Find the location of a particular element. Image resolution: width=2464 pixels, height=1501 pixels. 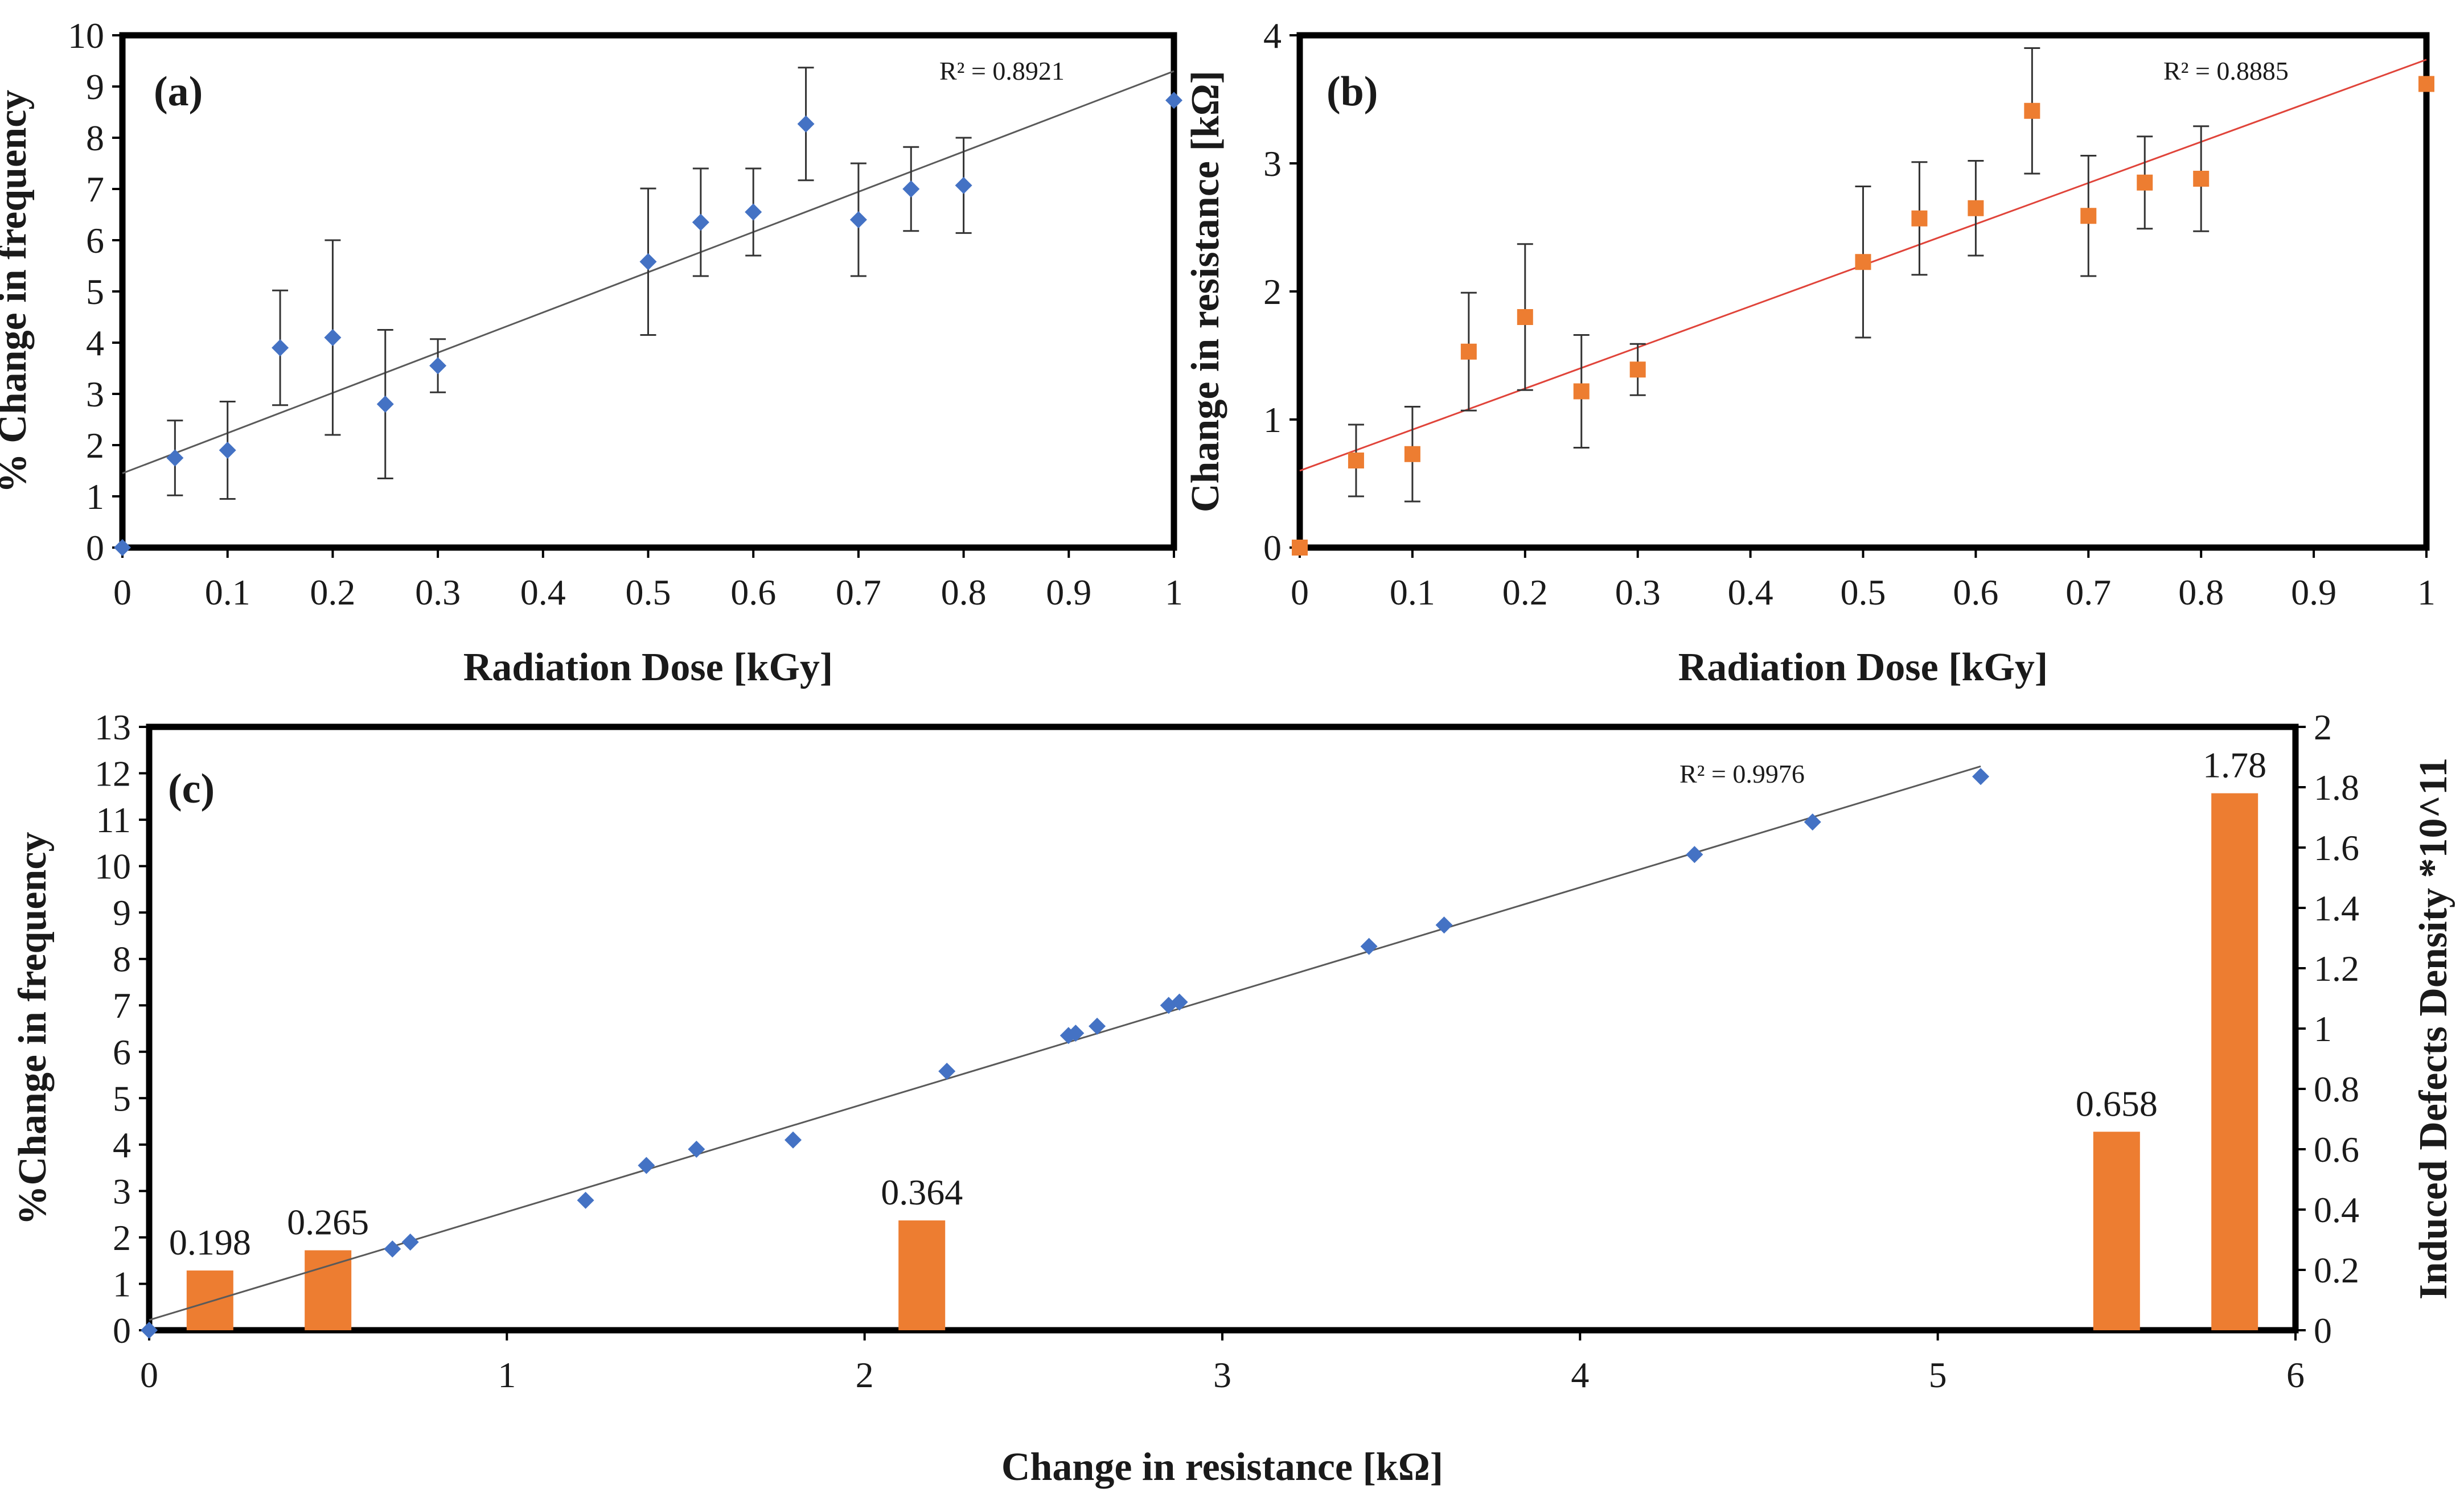

y2-tick-label: 1.6 is located at coordinates (2336, 848).